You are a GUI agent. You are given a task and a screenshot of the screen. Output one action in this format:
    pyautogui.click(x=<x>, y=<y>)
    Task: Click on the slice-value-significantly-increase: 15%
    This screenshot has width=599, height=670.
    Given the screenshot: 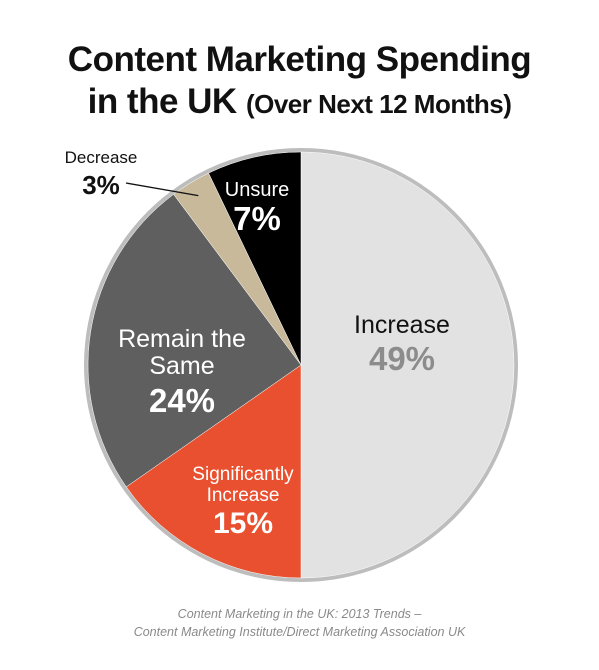 What is the action you would take?
    pyautogui.click(x=243, y=523)
    